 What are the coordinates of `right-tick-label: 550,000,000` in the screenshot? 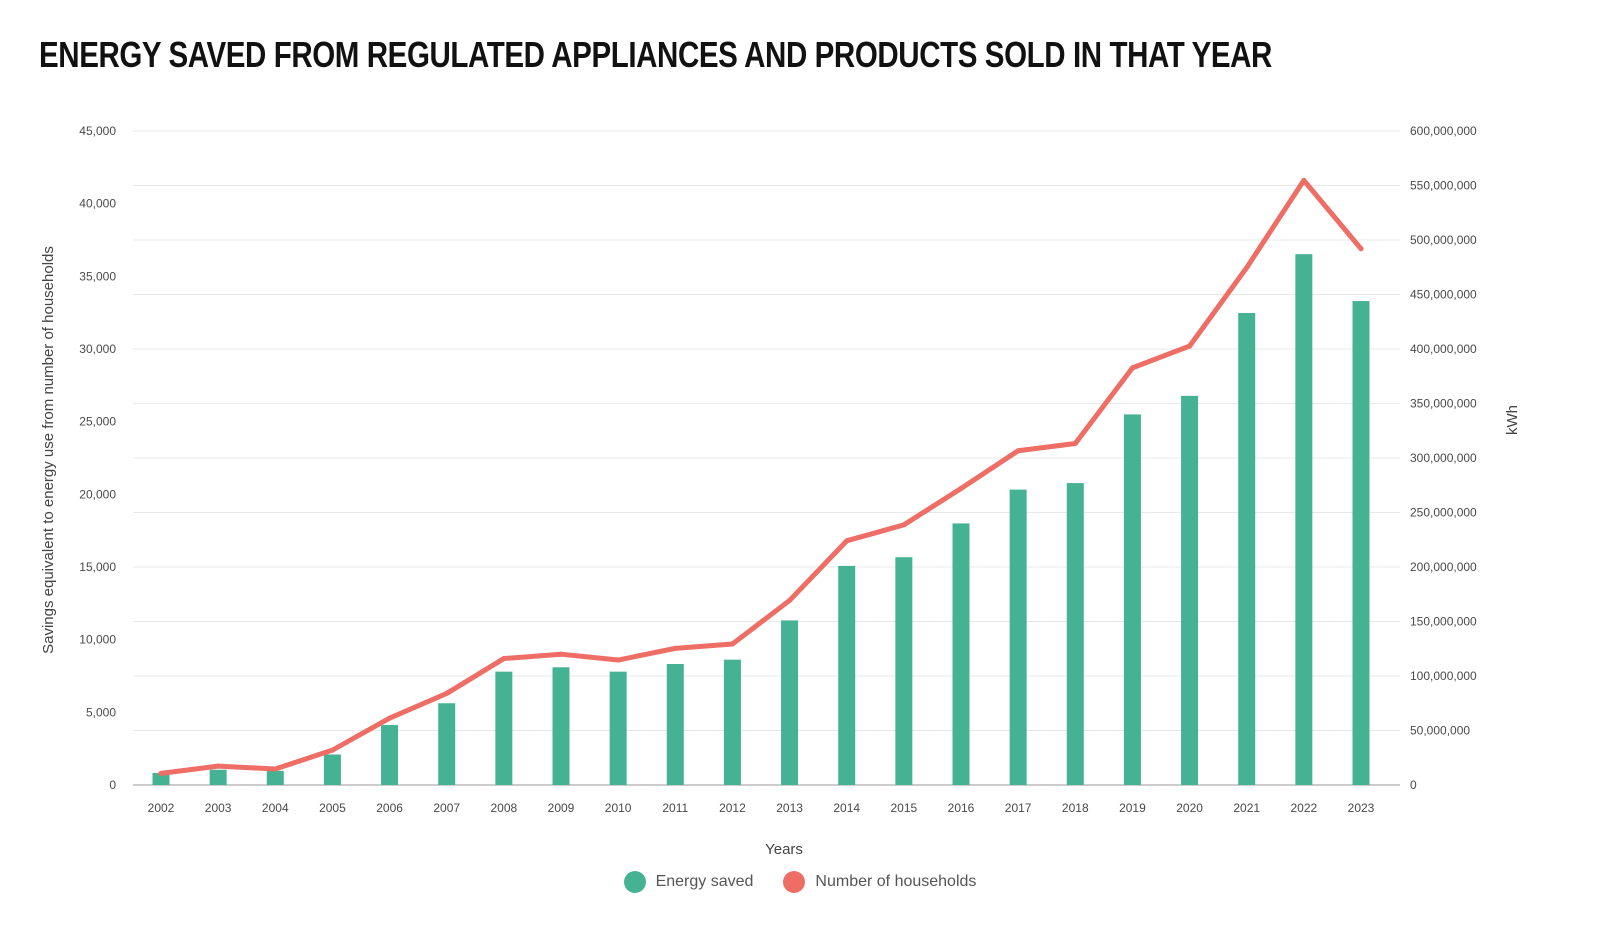 It's located at (1443, 186).